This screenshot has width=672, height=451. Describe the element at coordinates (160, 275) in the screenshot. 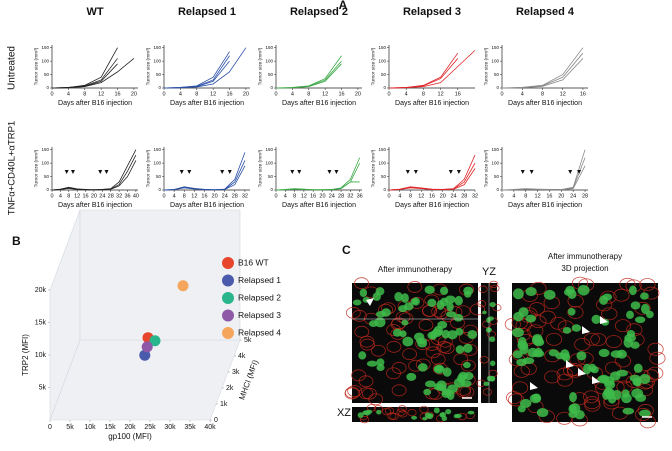

I see `back-wall` at that location.